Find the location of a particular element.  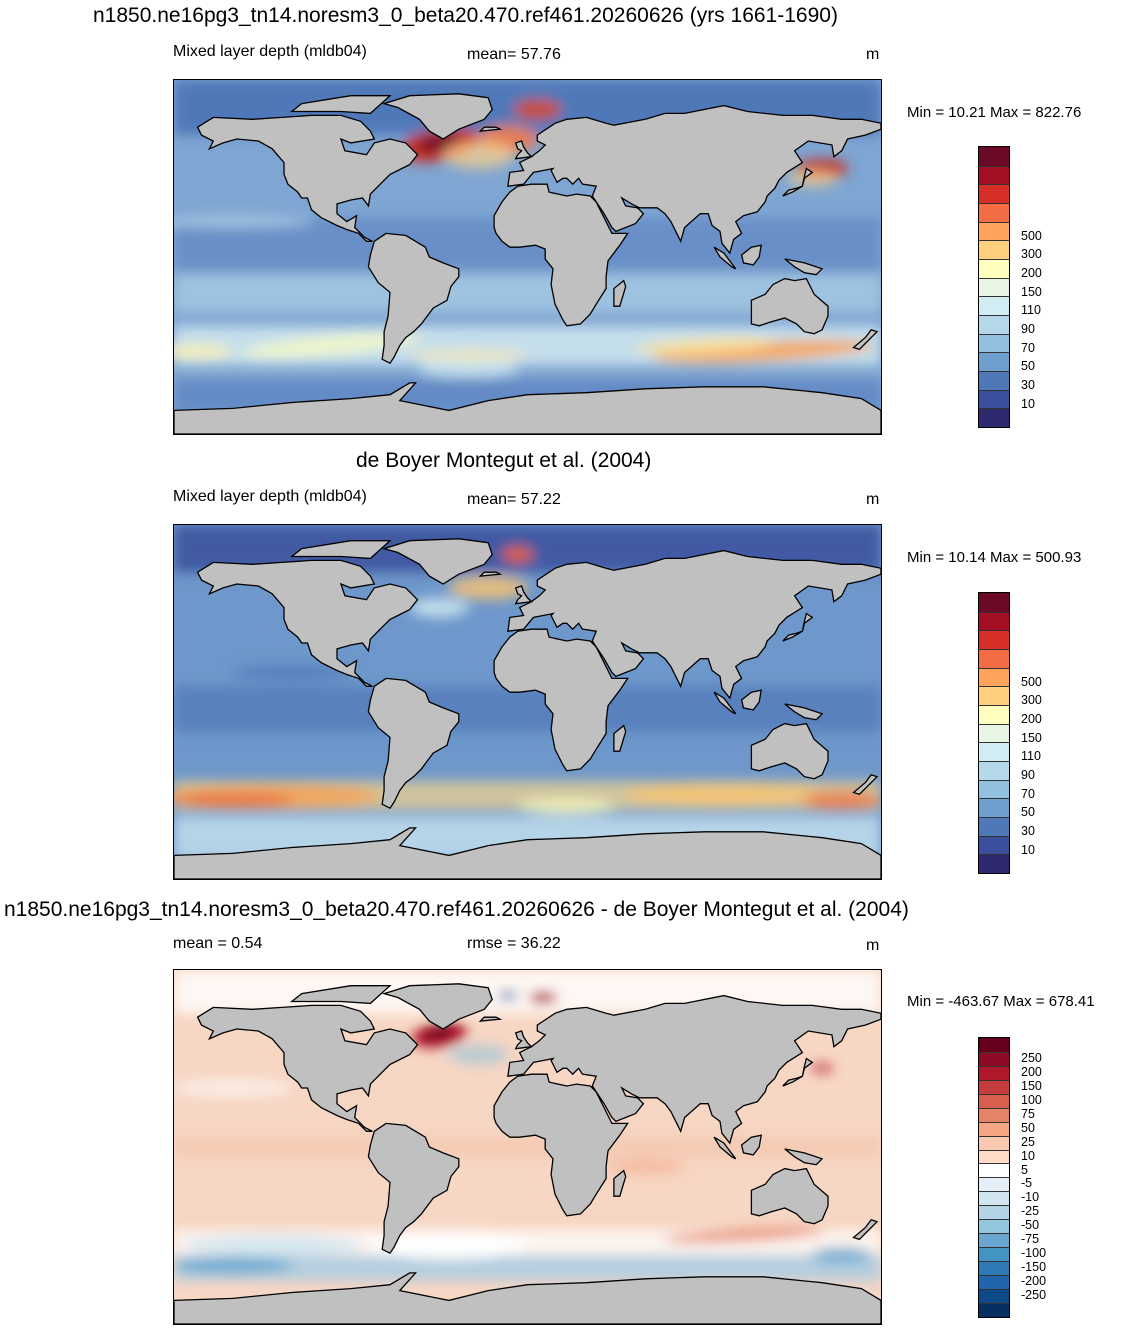

colorbar-tick-label: 90 is located at coordinates (1028, 774).